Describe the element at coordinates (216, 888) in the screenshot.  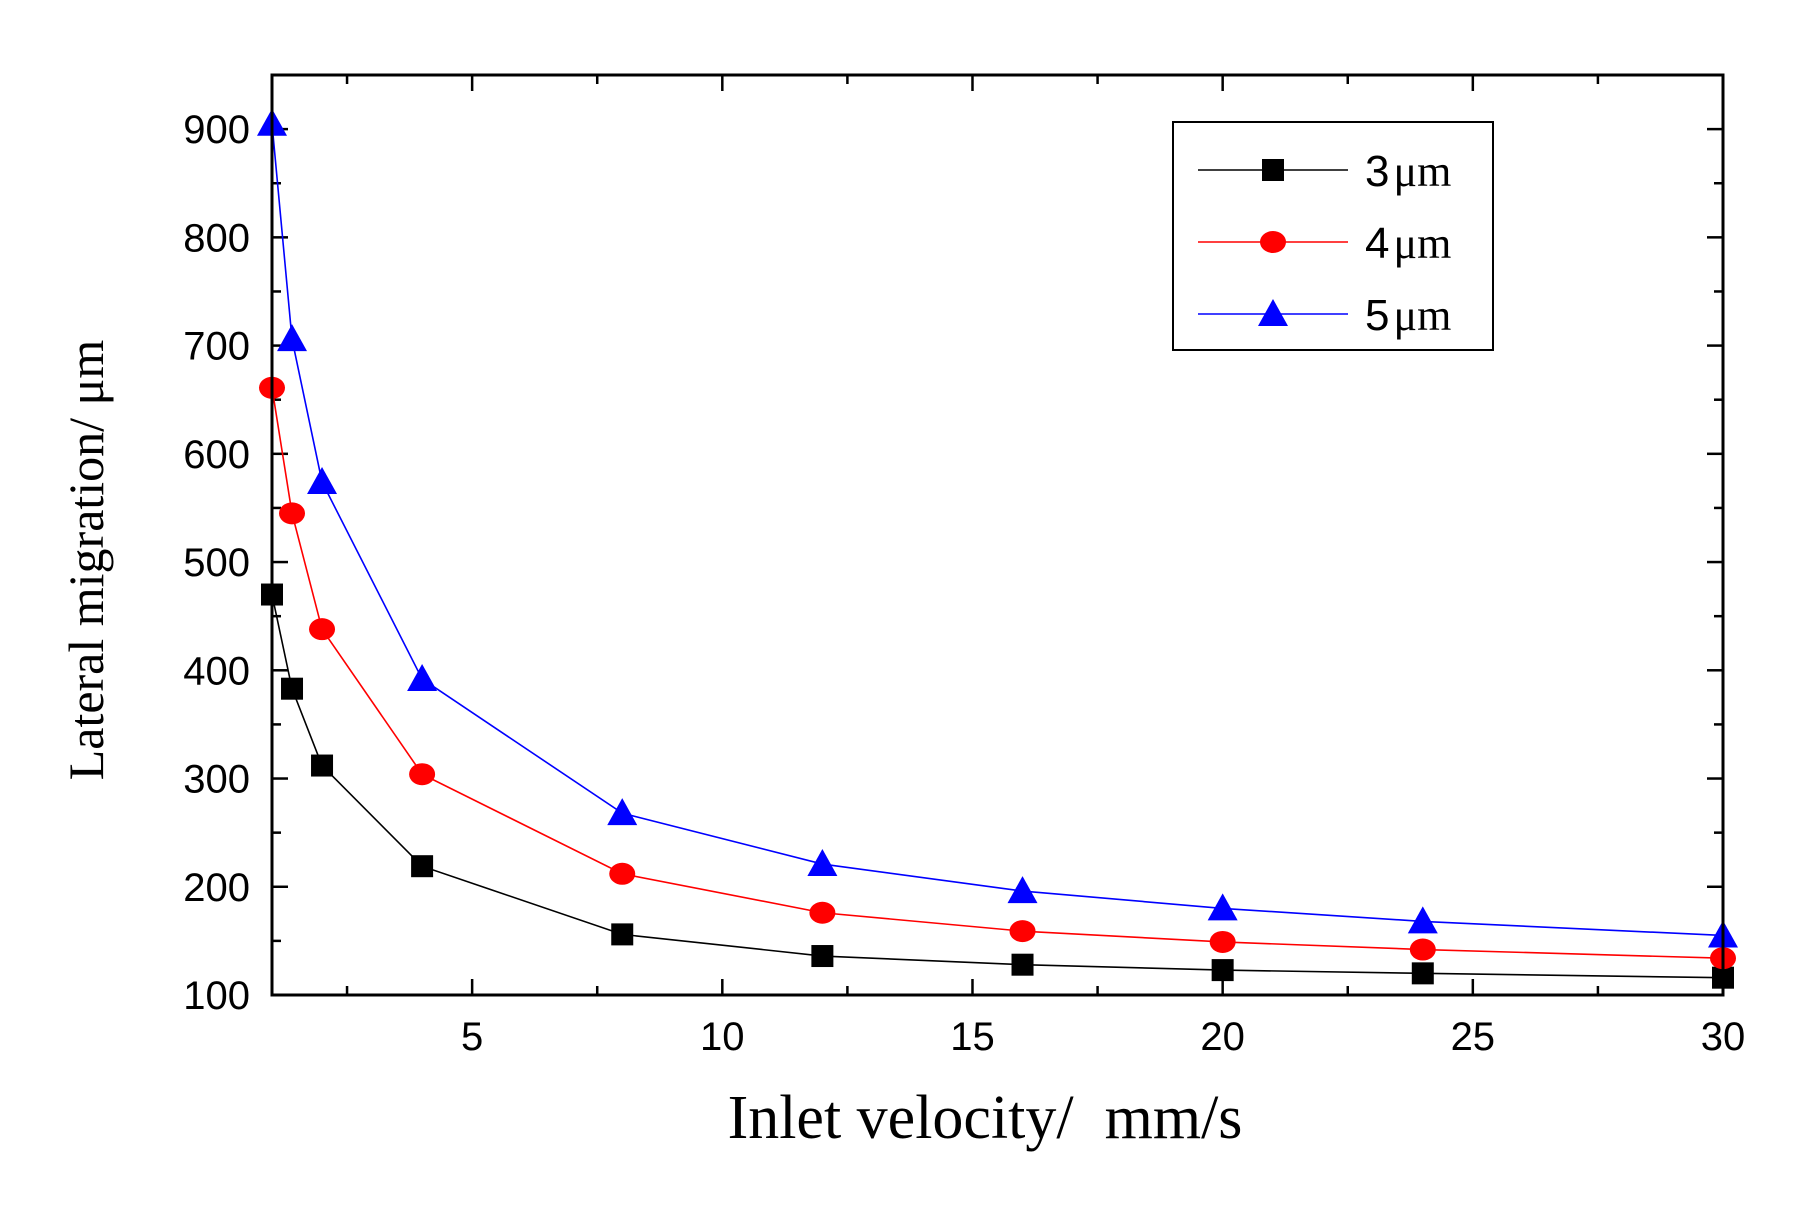
I see `y-tick-label: 200` at that location.